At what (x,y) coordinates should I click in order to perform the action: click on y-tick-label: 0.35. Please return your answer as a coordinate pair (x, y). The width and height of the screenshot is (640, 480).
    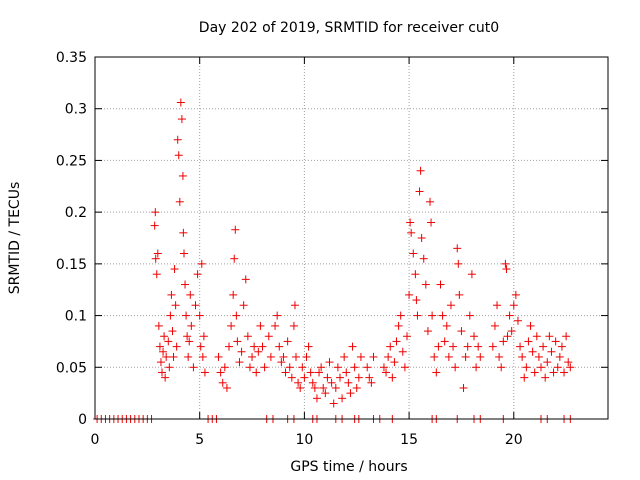
    Looking at the image, I should click on (71, 58).